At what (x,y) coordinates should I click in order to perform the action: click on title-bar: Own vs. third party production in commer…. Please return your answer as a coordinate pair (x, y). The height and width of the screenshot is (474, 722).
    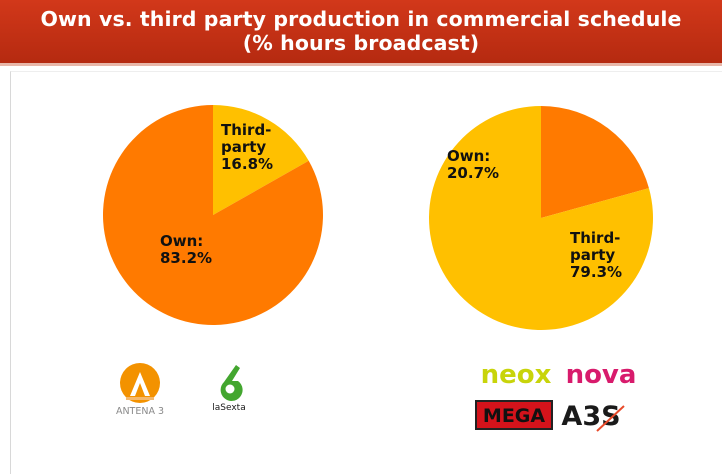
    Looking at the image, I should click on (361, 33).